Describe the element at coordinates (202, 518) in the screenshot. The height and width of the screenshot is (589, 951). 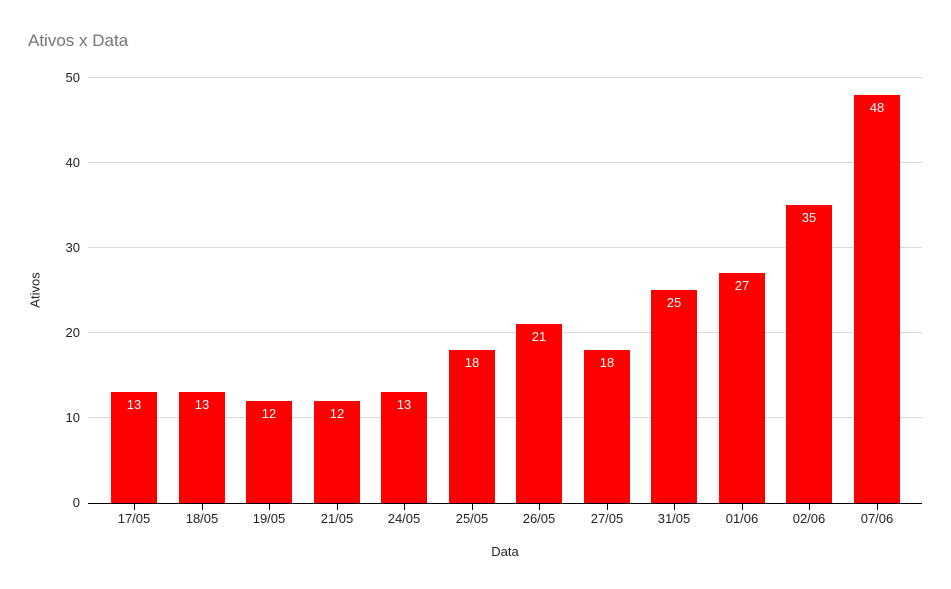
I see `x-tick-label: 18/05` at that location.